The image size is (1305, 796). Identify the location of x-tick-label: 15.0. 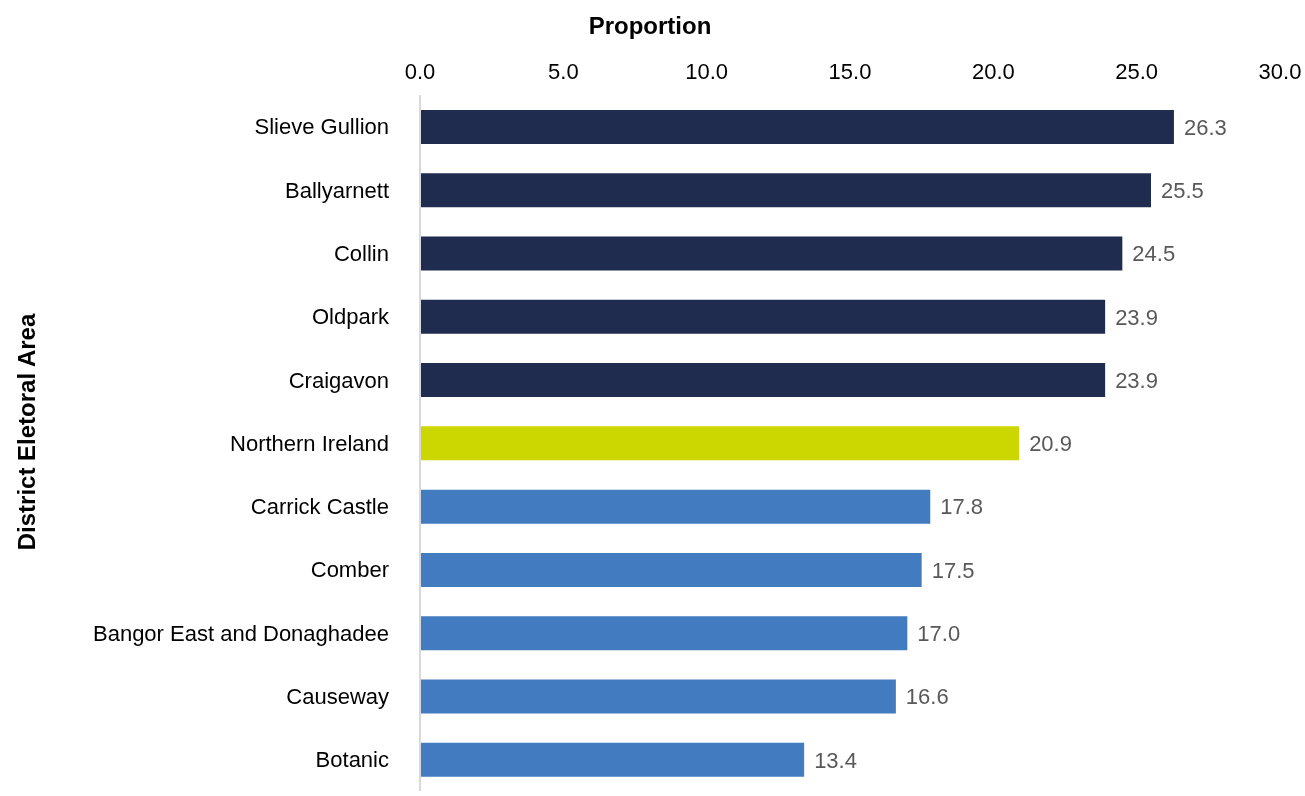
(850, 71).